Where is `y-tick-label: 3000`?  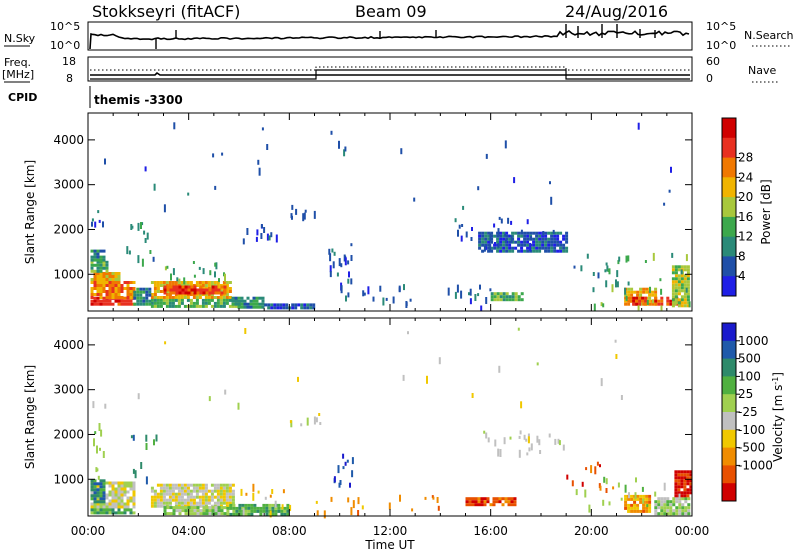 y-tick-label: 3000 is located at coordinates (68, 185).